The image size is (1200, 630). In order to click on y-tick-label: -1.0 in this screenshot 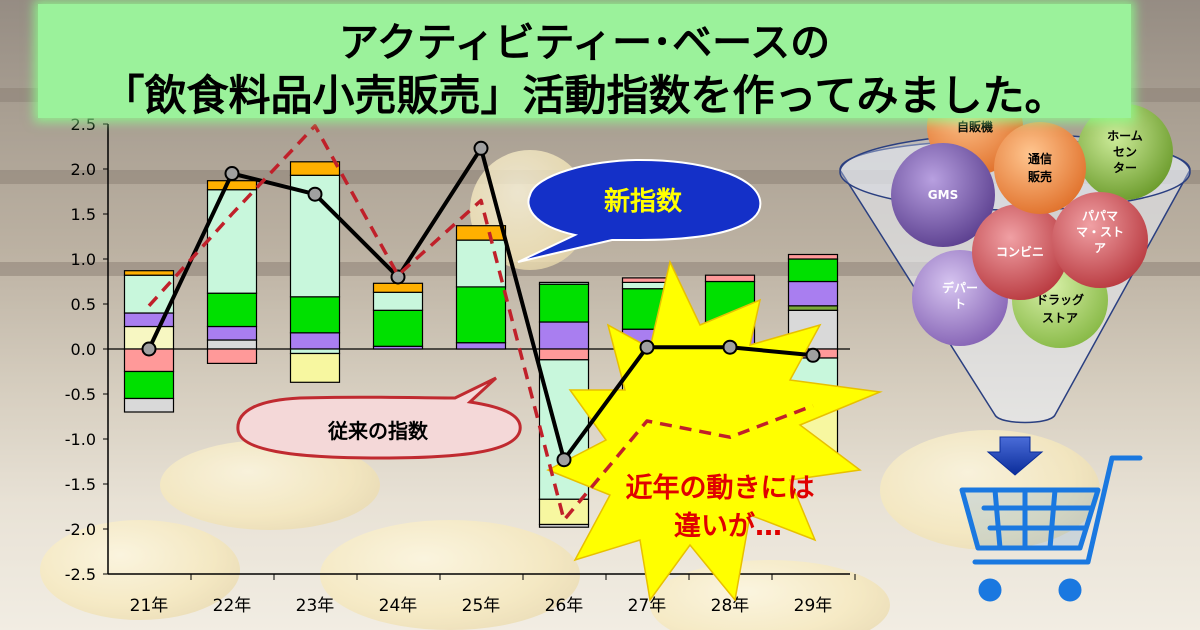, I will do `click(80, 439)`.